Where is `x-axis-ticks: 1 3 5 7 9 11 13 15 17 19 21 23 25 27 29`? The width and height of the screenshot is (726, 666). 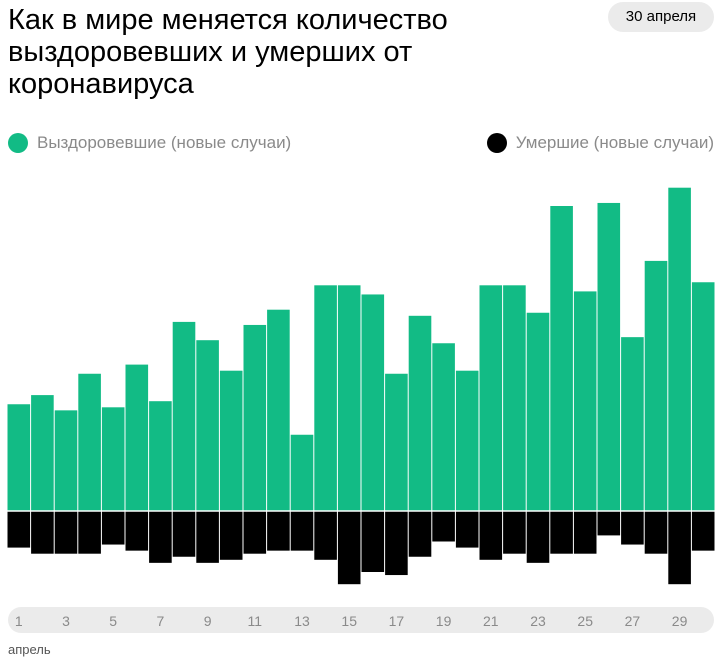 x-axis-ticks: 1 3 5 7 9 11 13 15 17 19 21 23 25 27 29 is located at coordinates (351, 621).